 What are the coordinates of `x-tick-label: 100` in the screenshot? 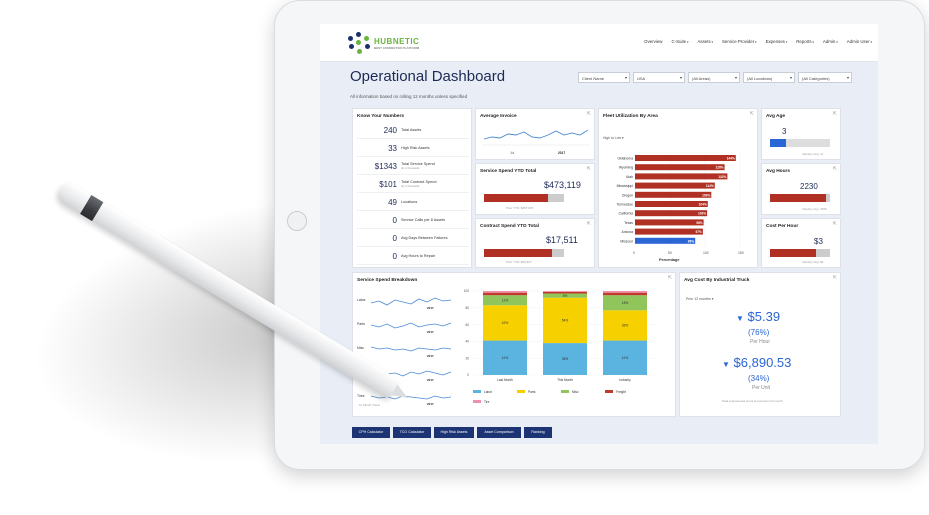 It's located at (706, 253).